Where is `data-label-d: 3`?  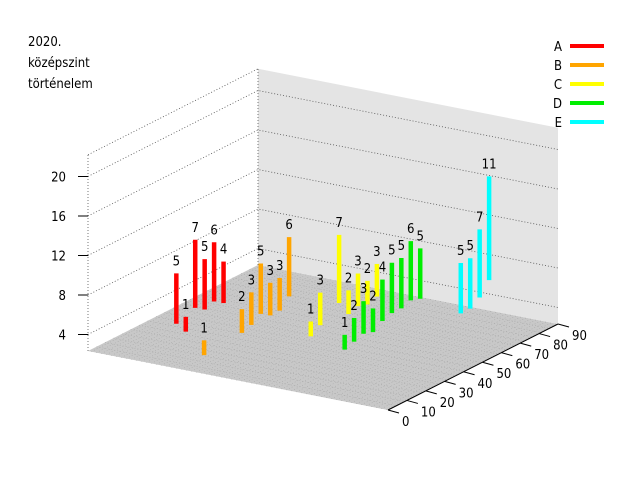
data-label-d: 3 is located at coordinates (363, 289).